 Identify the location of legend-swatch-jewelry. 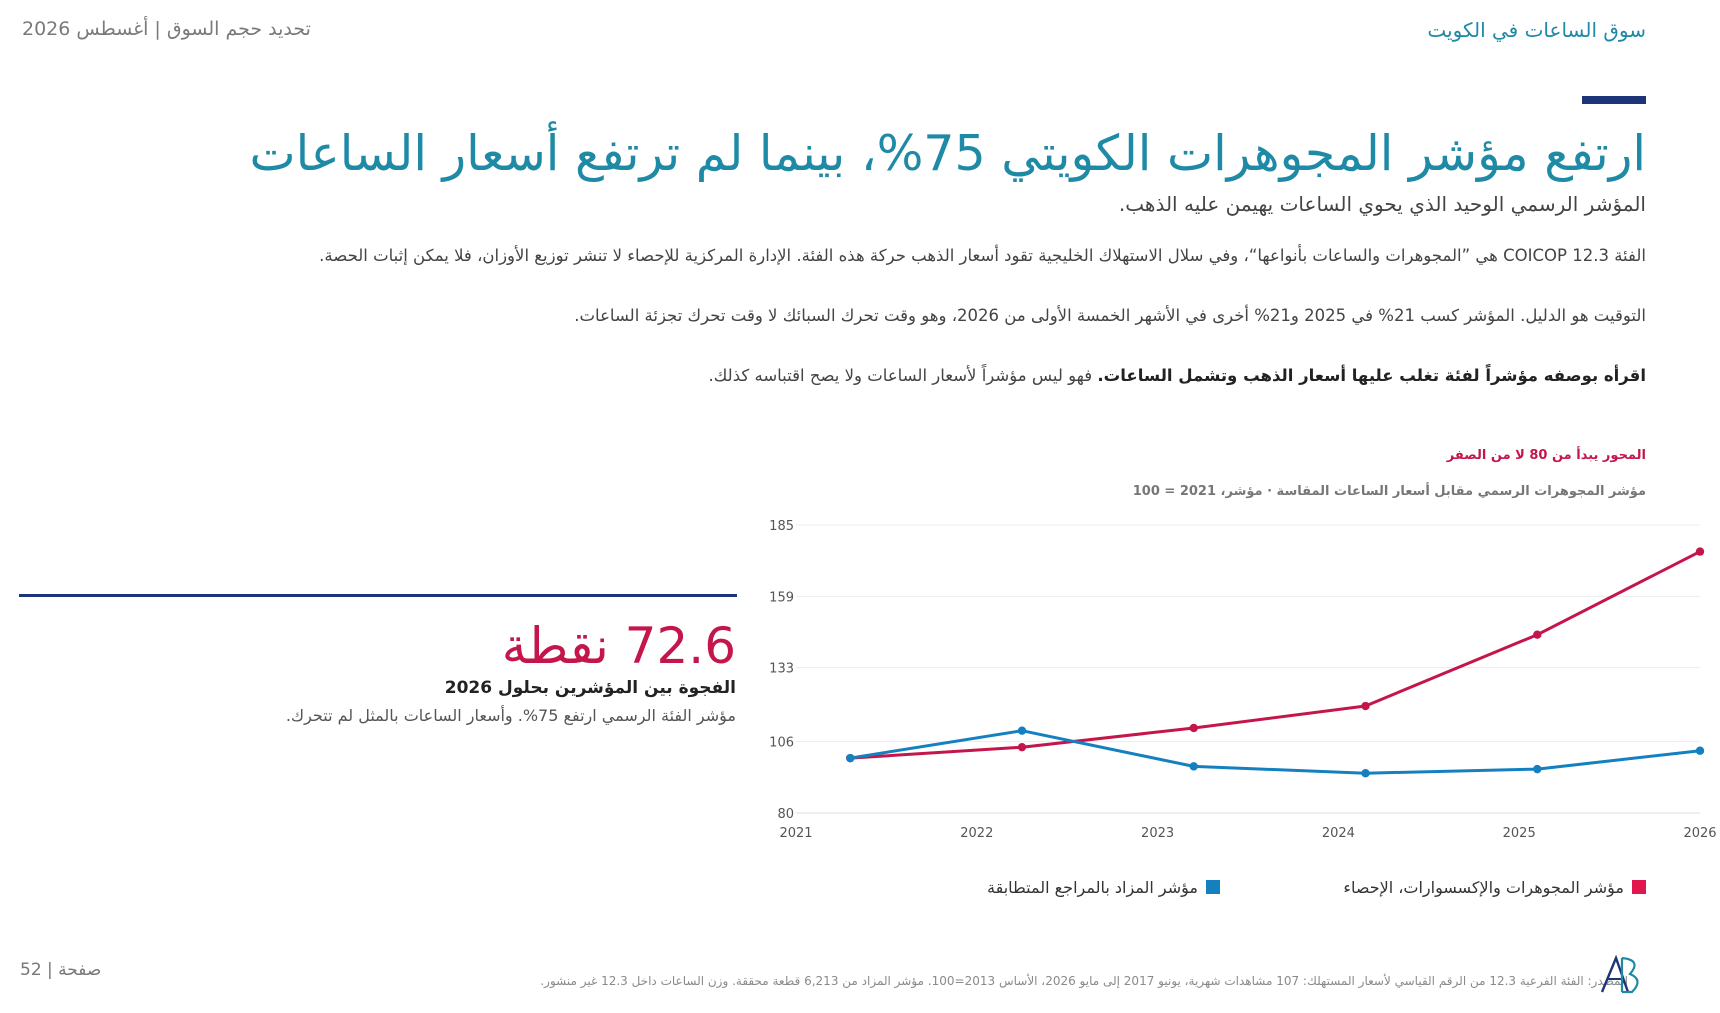
(1639, 887).